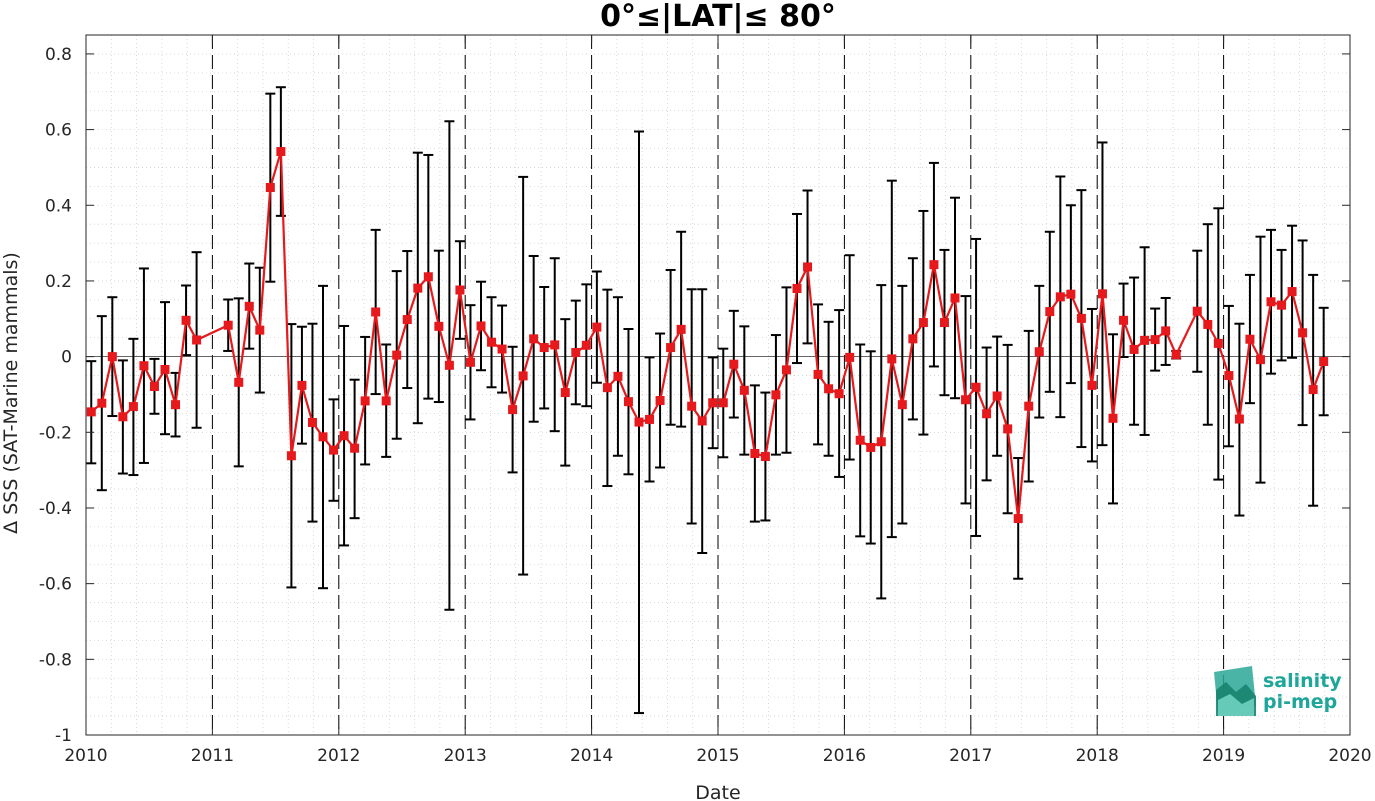 The width and height of the screenshot is (1375, 801). I want to click on y-tick-label: -0.8, so click(55, 660).